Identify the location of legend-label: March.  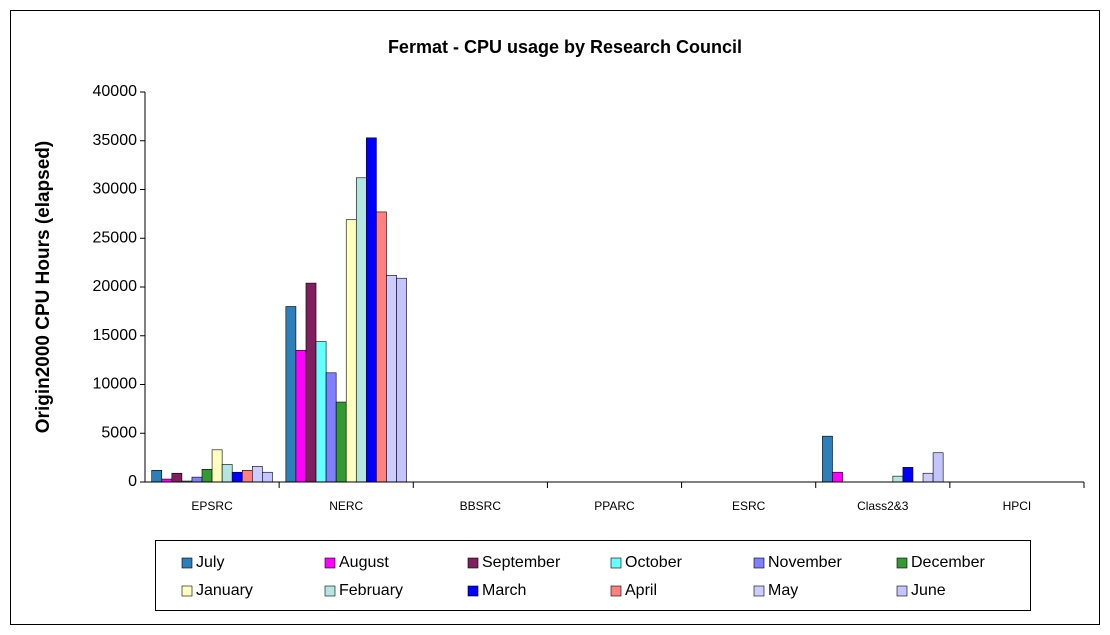
(504, 590).